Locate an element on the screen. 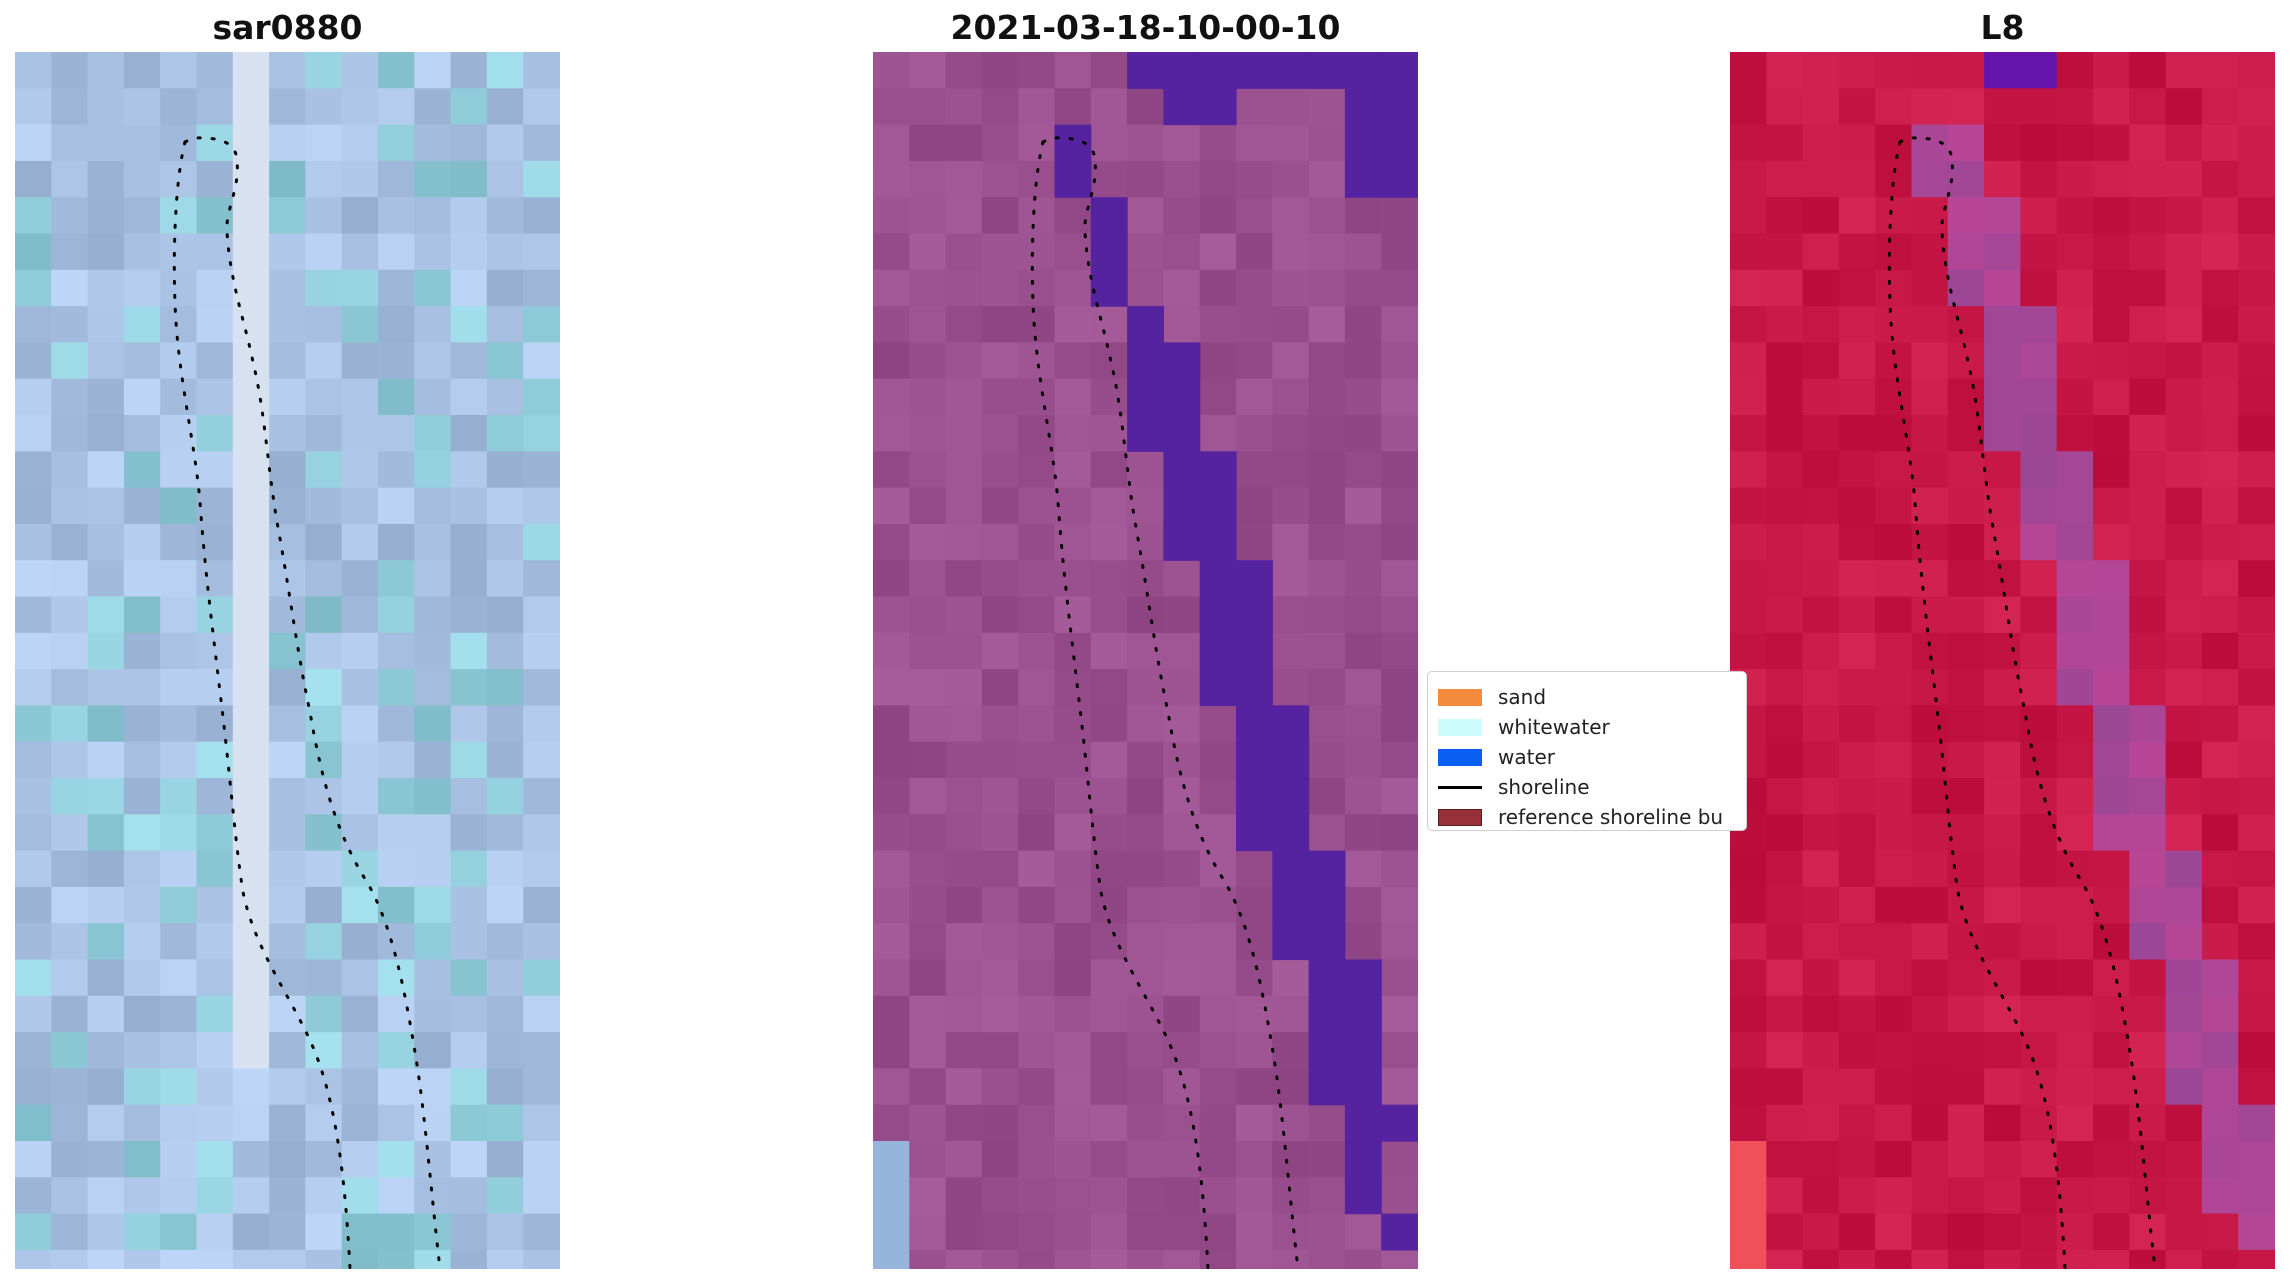 The image size is (2289, 1283). legend-label-reference-shoreline: reference shoreline bu is located at coordinates (1611, 817).